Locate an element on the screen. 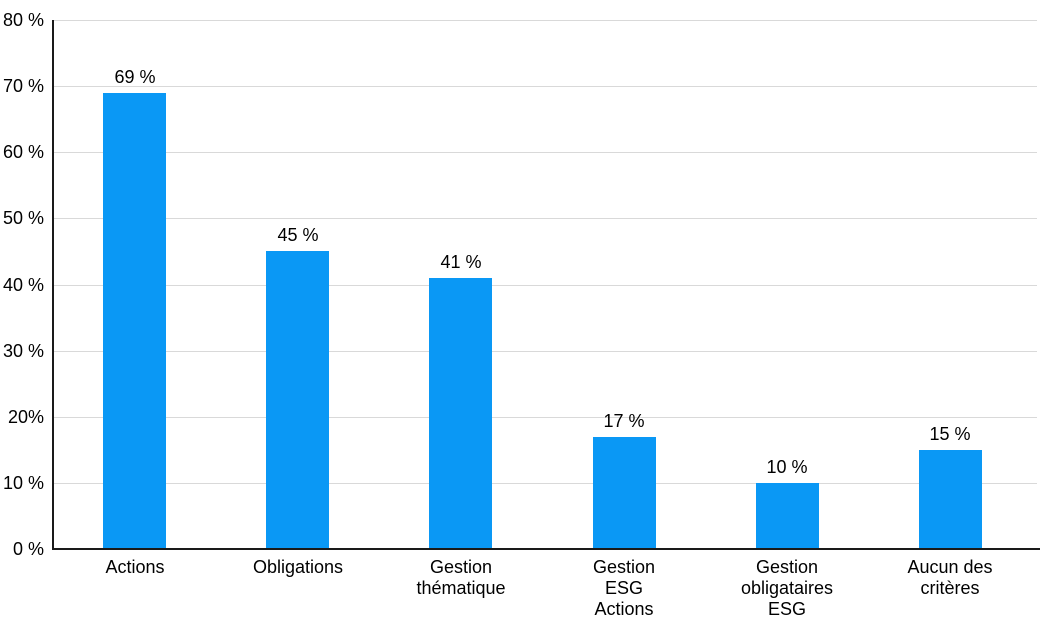  x-axis-category-label: Actions is located at coordinates (135, 567).